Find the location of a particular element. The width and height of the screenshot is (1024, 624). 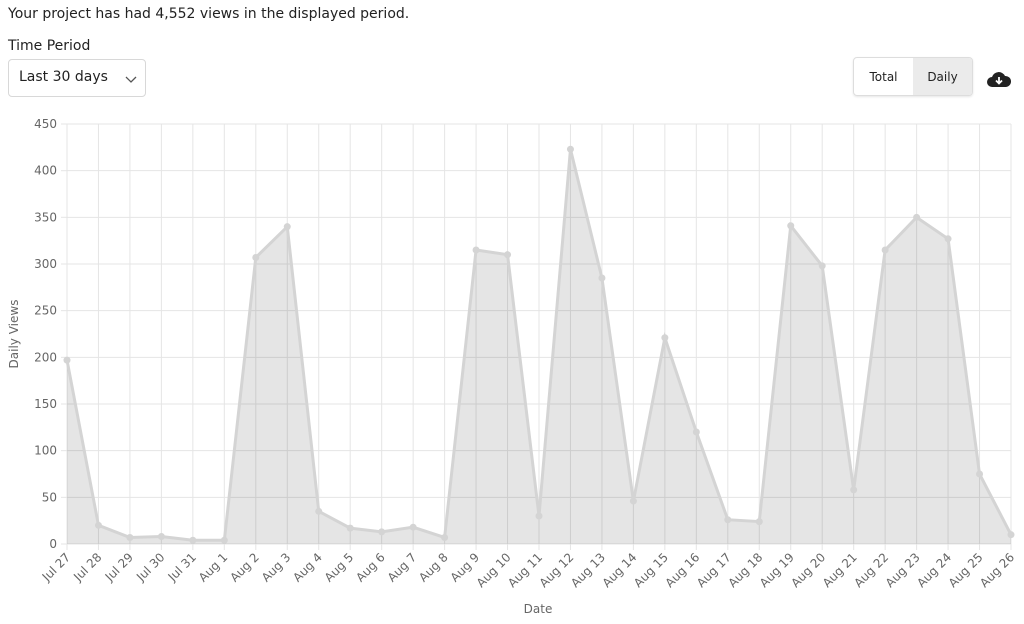

y-tick-label: 50 is located at coordinates (49, 497).